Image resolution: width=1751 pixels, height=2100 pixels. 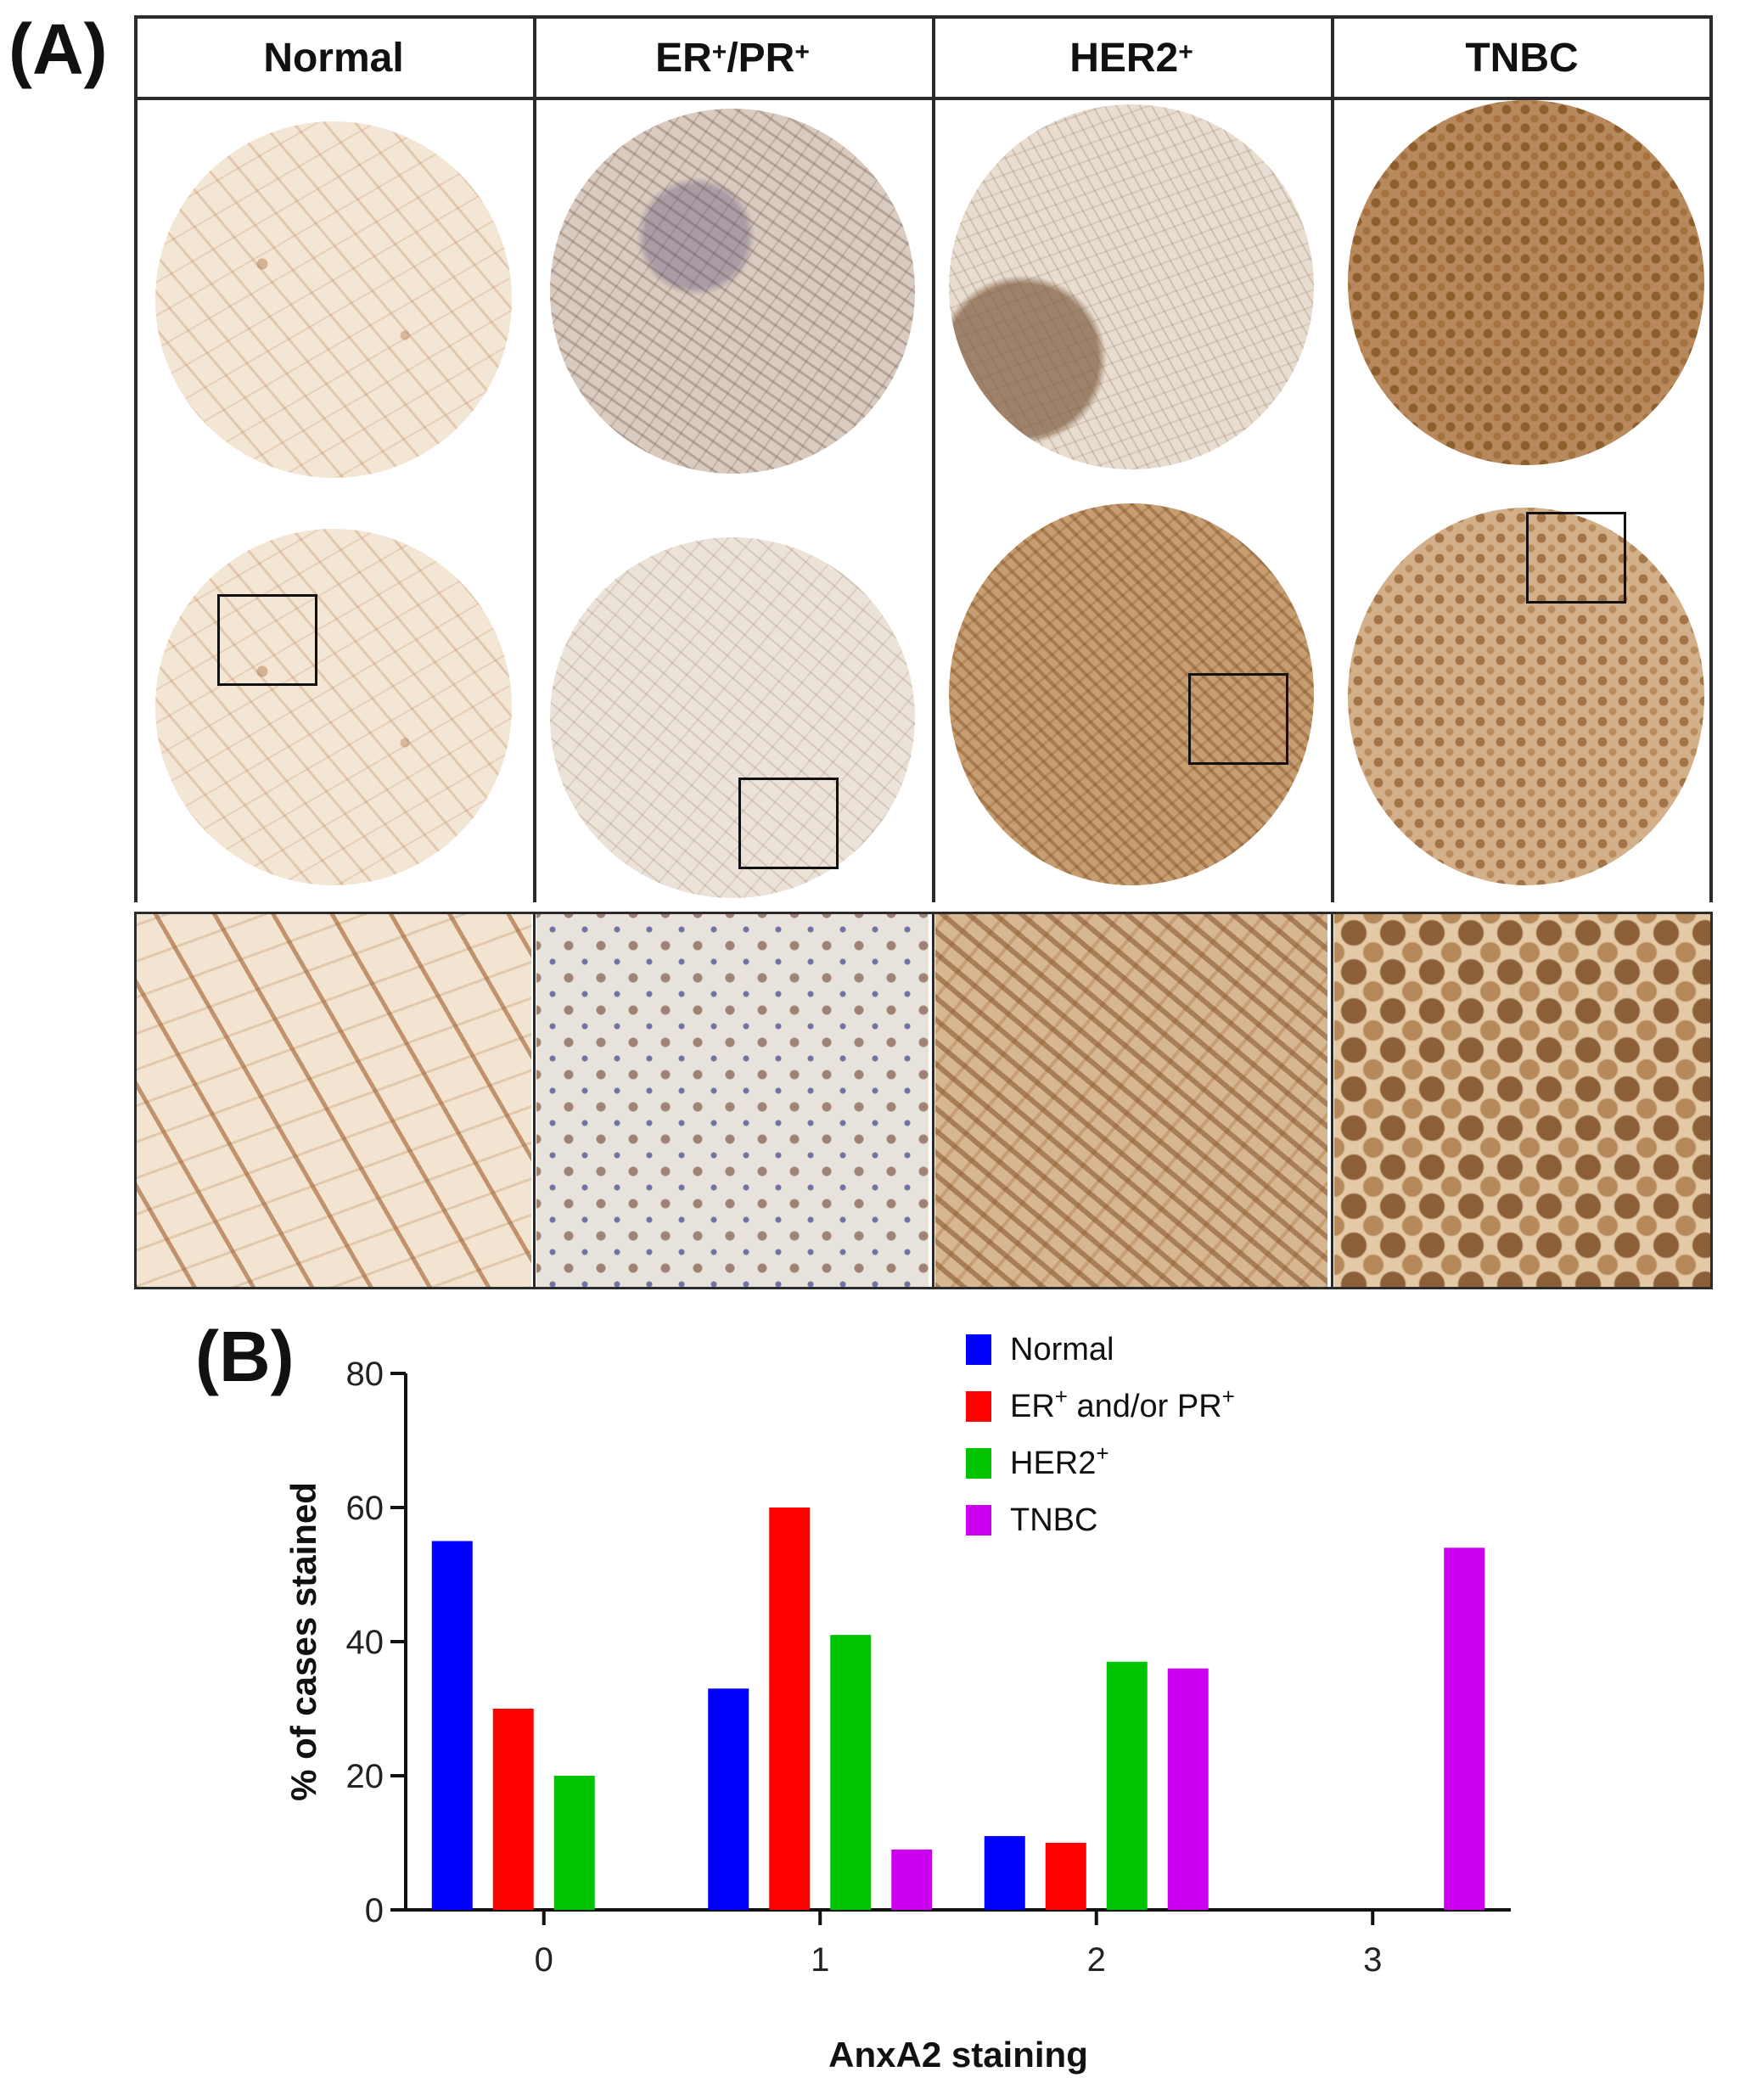 What do you see at coordinates (788, 823) in the screenshot?
I see `roi-box-er-pr` at bounding box center [788, 823].